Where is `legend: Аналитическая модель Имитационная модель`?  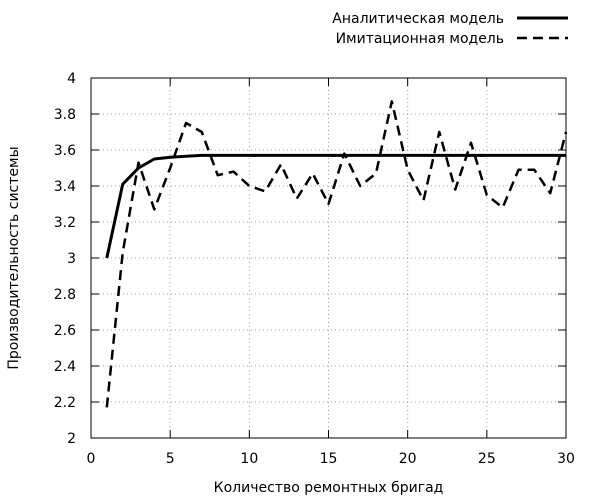
legend: Аналитическая модель Имитационная модель is located at coordinates (450, 29).